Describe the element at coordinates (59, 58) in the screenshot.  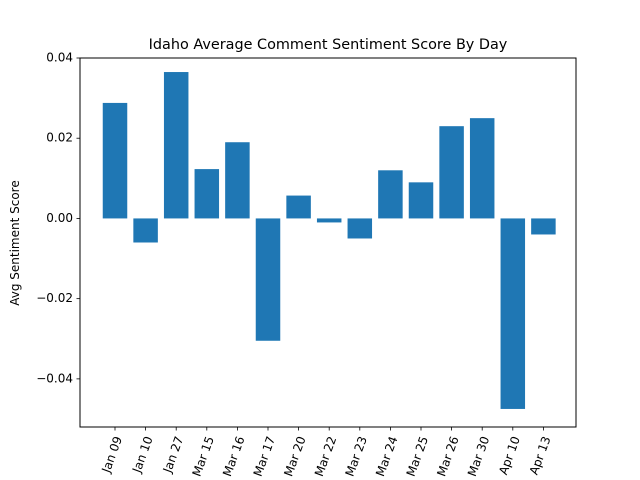
I see `y-tick-label: 0.04` at that location.